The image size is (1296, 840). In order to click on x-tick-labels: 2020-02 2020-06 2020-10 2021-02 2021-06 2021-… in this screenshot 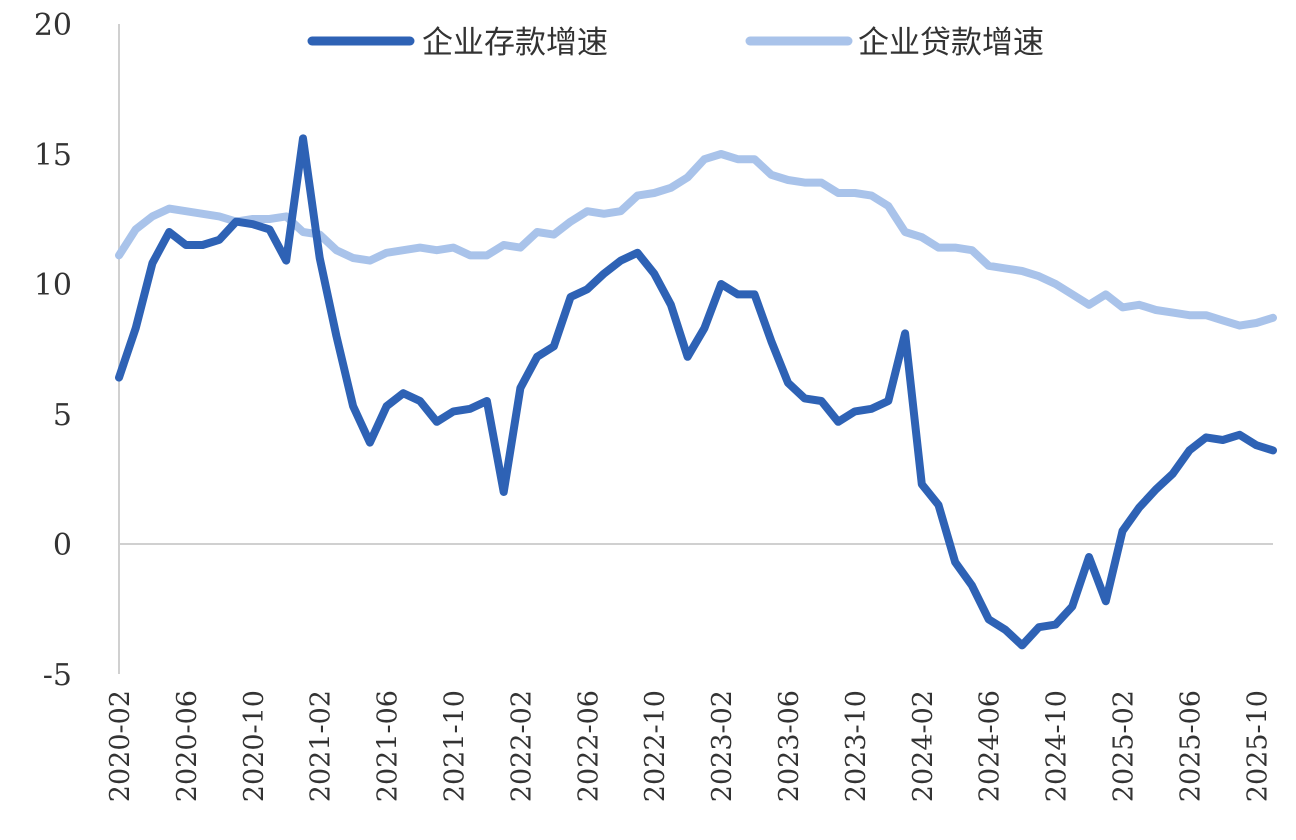, I will do `click(689, 746)`.